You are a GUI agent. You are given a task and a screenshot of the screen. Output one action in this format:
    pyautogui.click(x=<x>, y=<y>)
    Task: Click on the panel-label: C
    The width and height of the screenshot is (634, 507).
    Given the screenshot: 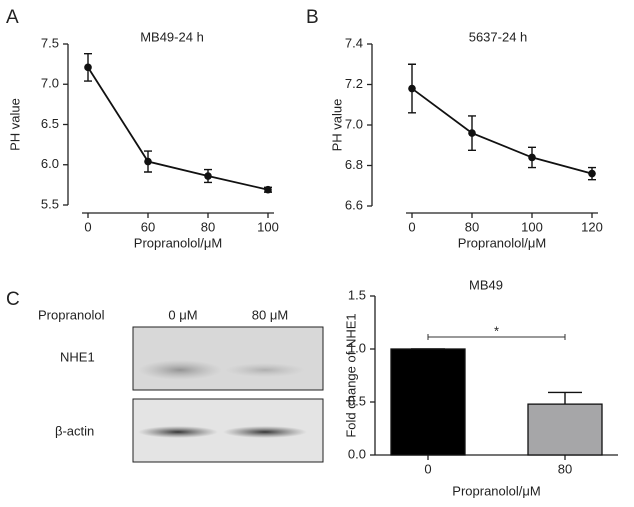 What is the action you would take?
    pyautogui.click(x=13, y=299)
    